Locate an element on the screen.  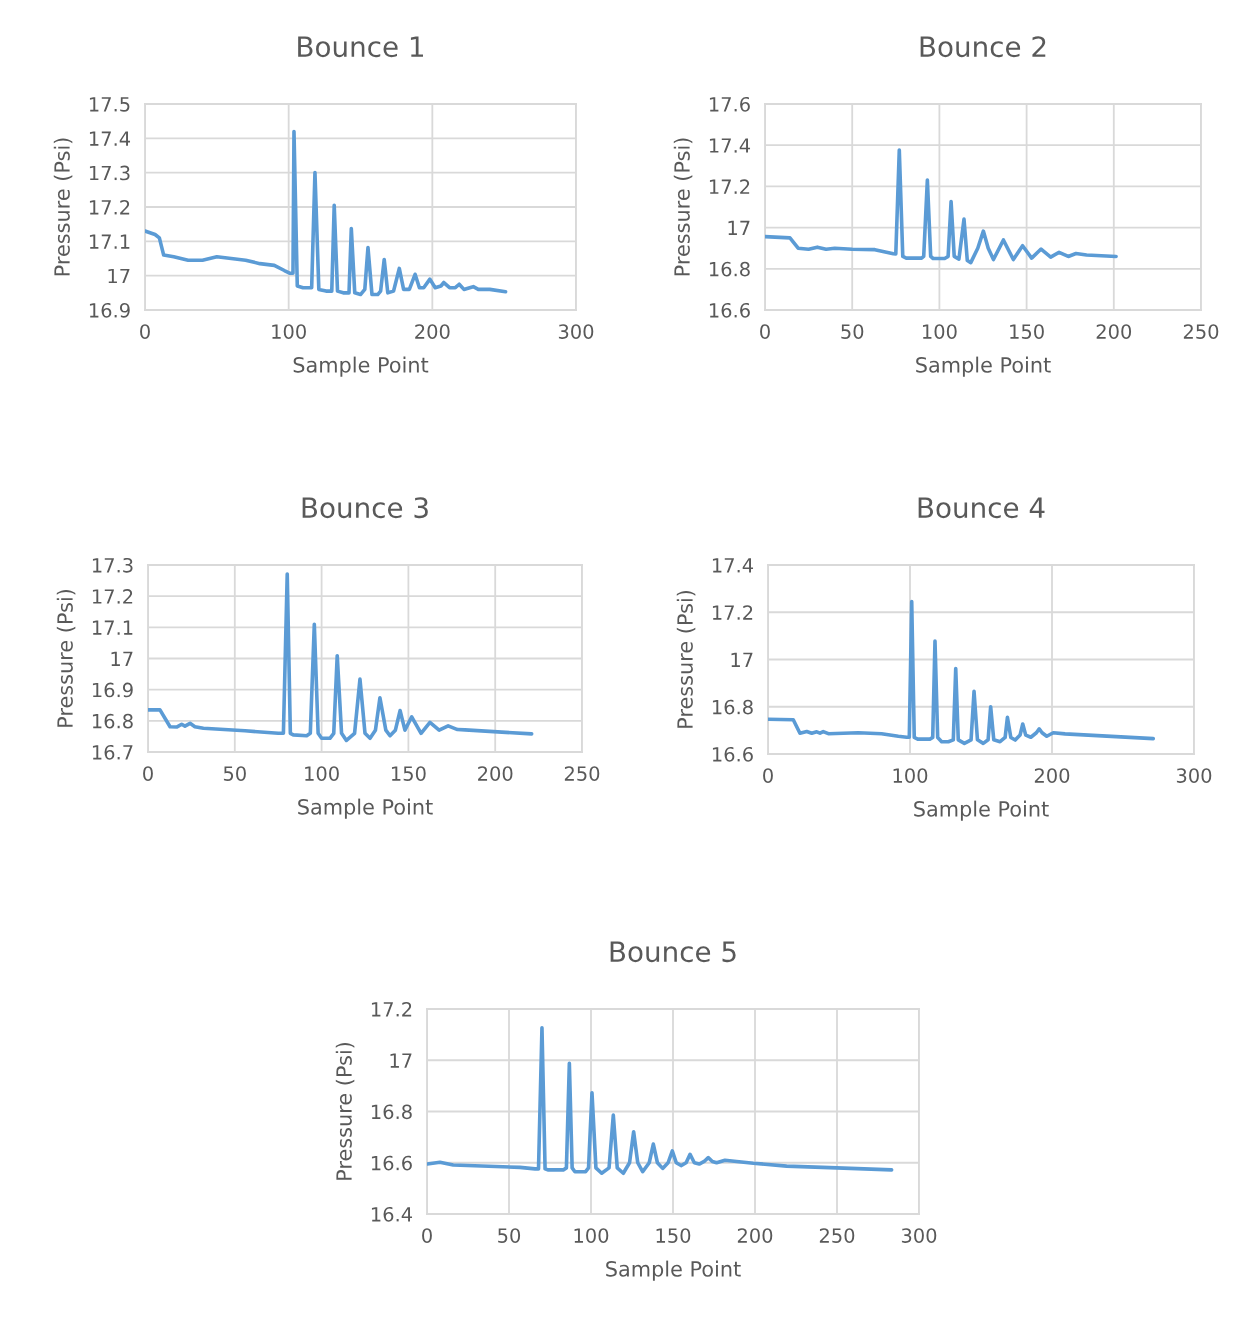
y-tick-label: 16.4 is located at coordinates (392, 1214).